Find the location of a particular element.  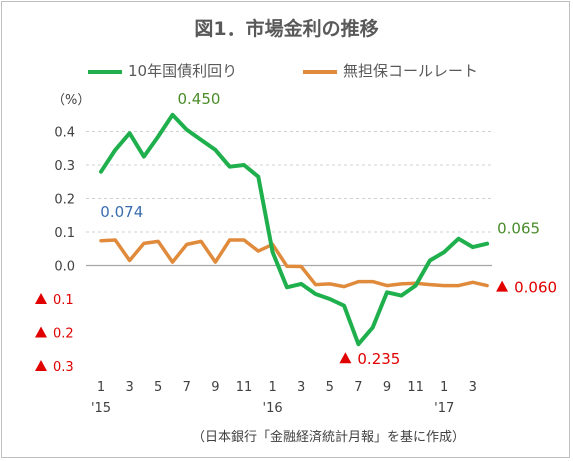

data-label: 0.065 is located at coordinates (518, 229).